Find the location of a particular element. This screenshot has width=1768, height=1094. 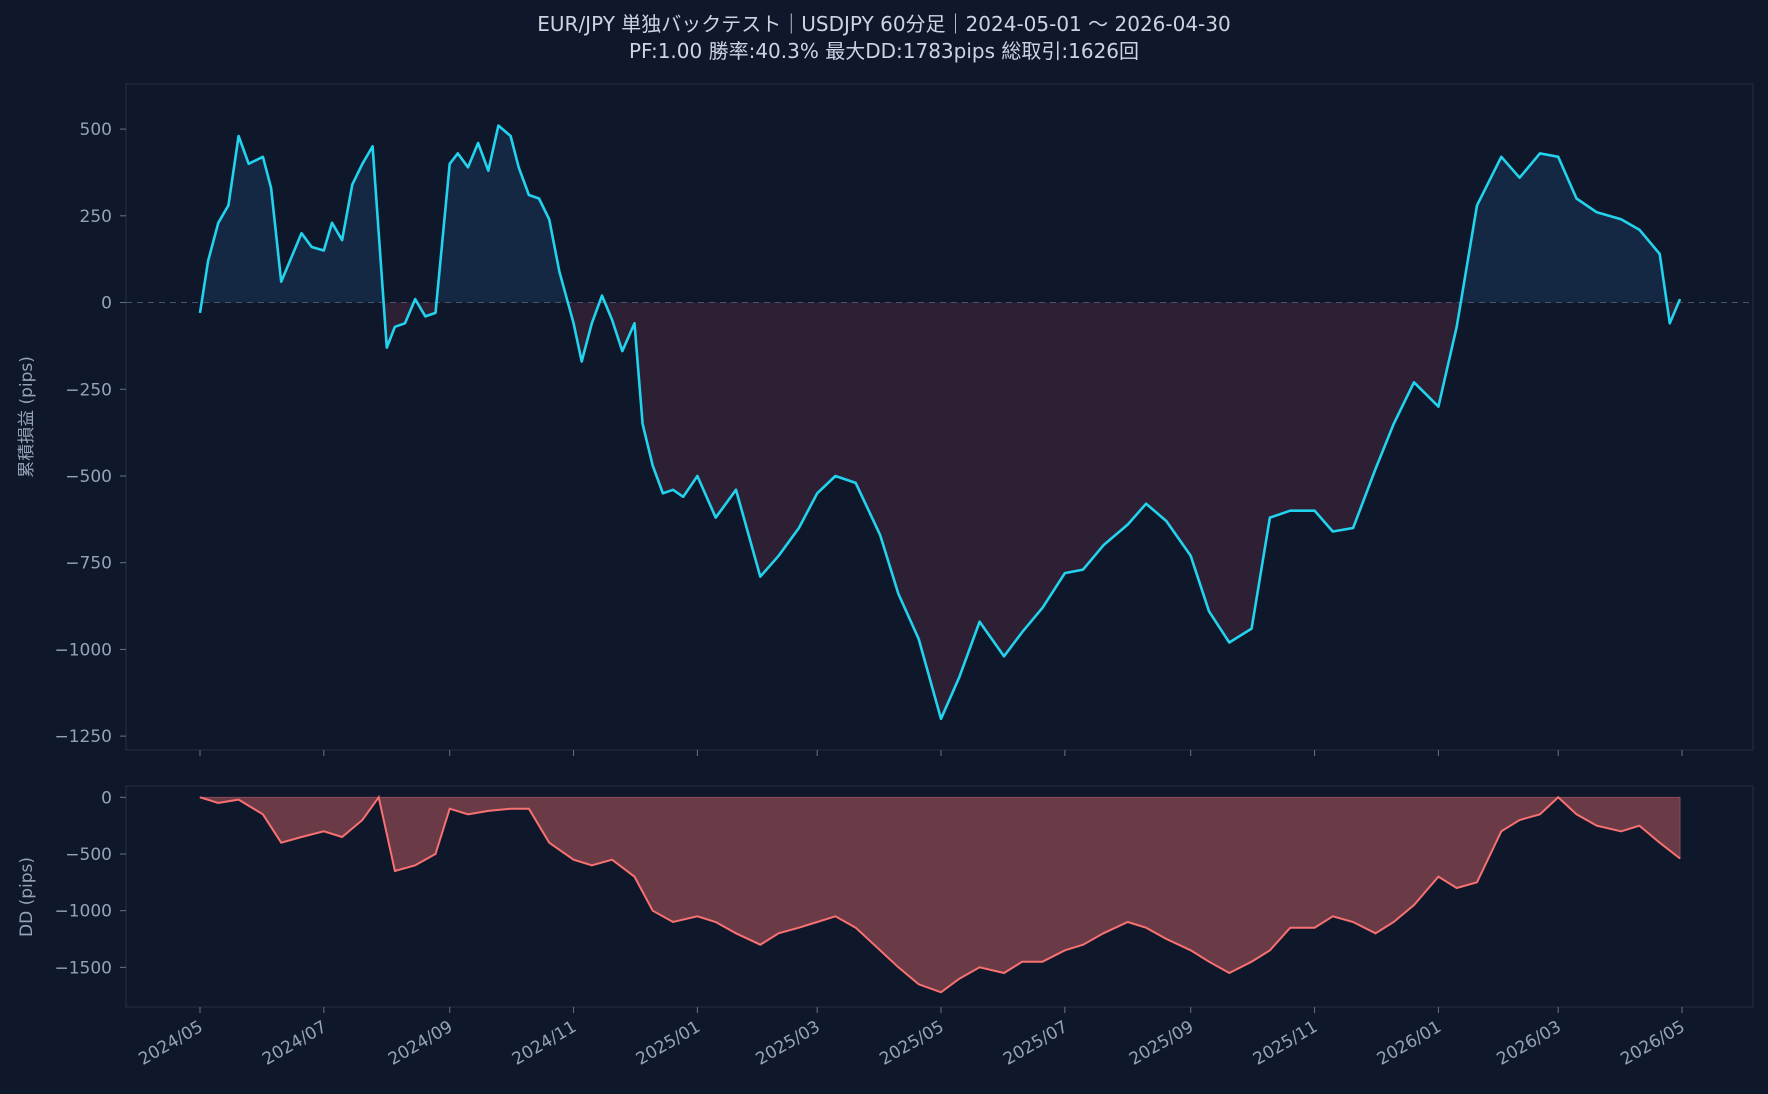

top-y-tick-label: −750 is located at coordinates (88, 564).